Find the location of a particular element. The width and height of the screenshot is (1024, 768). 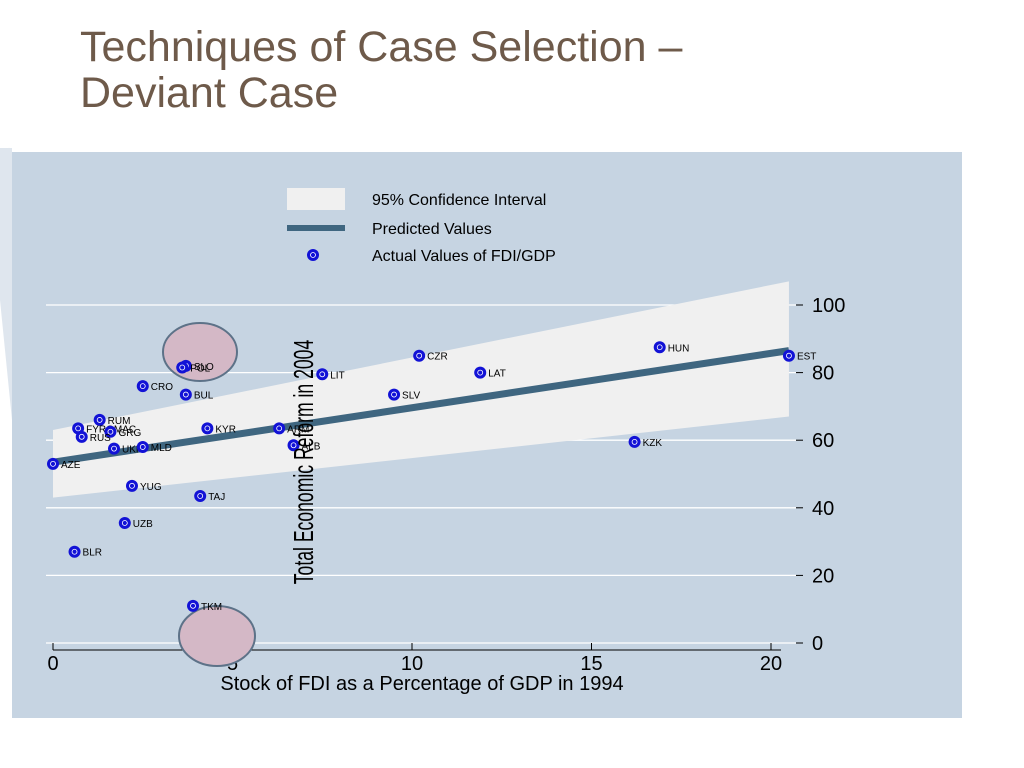

point-ukr is located at coordinates (114, 448).